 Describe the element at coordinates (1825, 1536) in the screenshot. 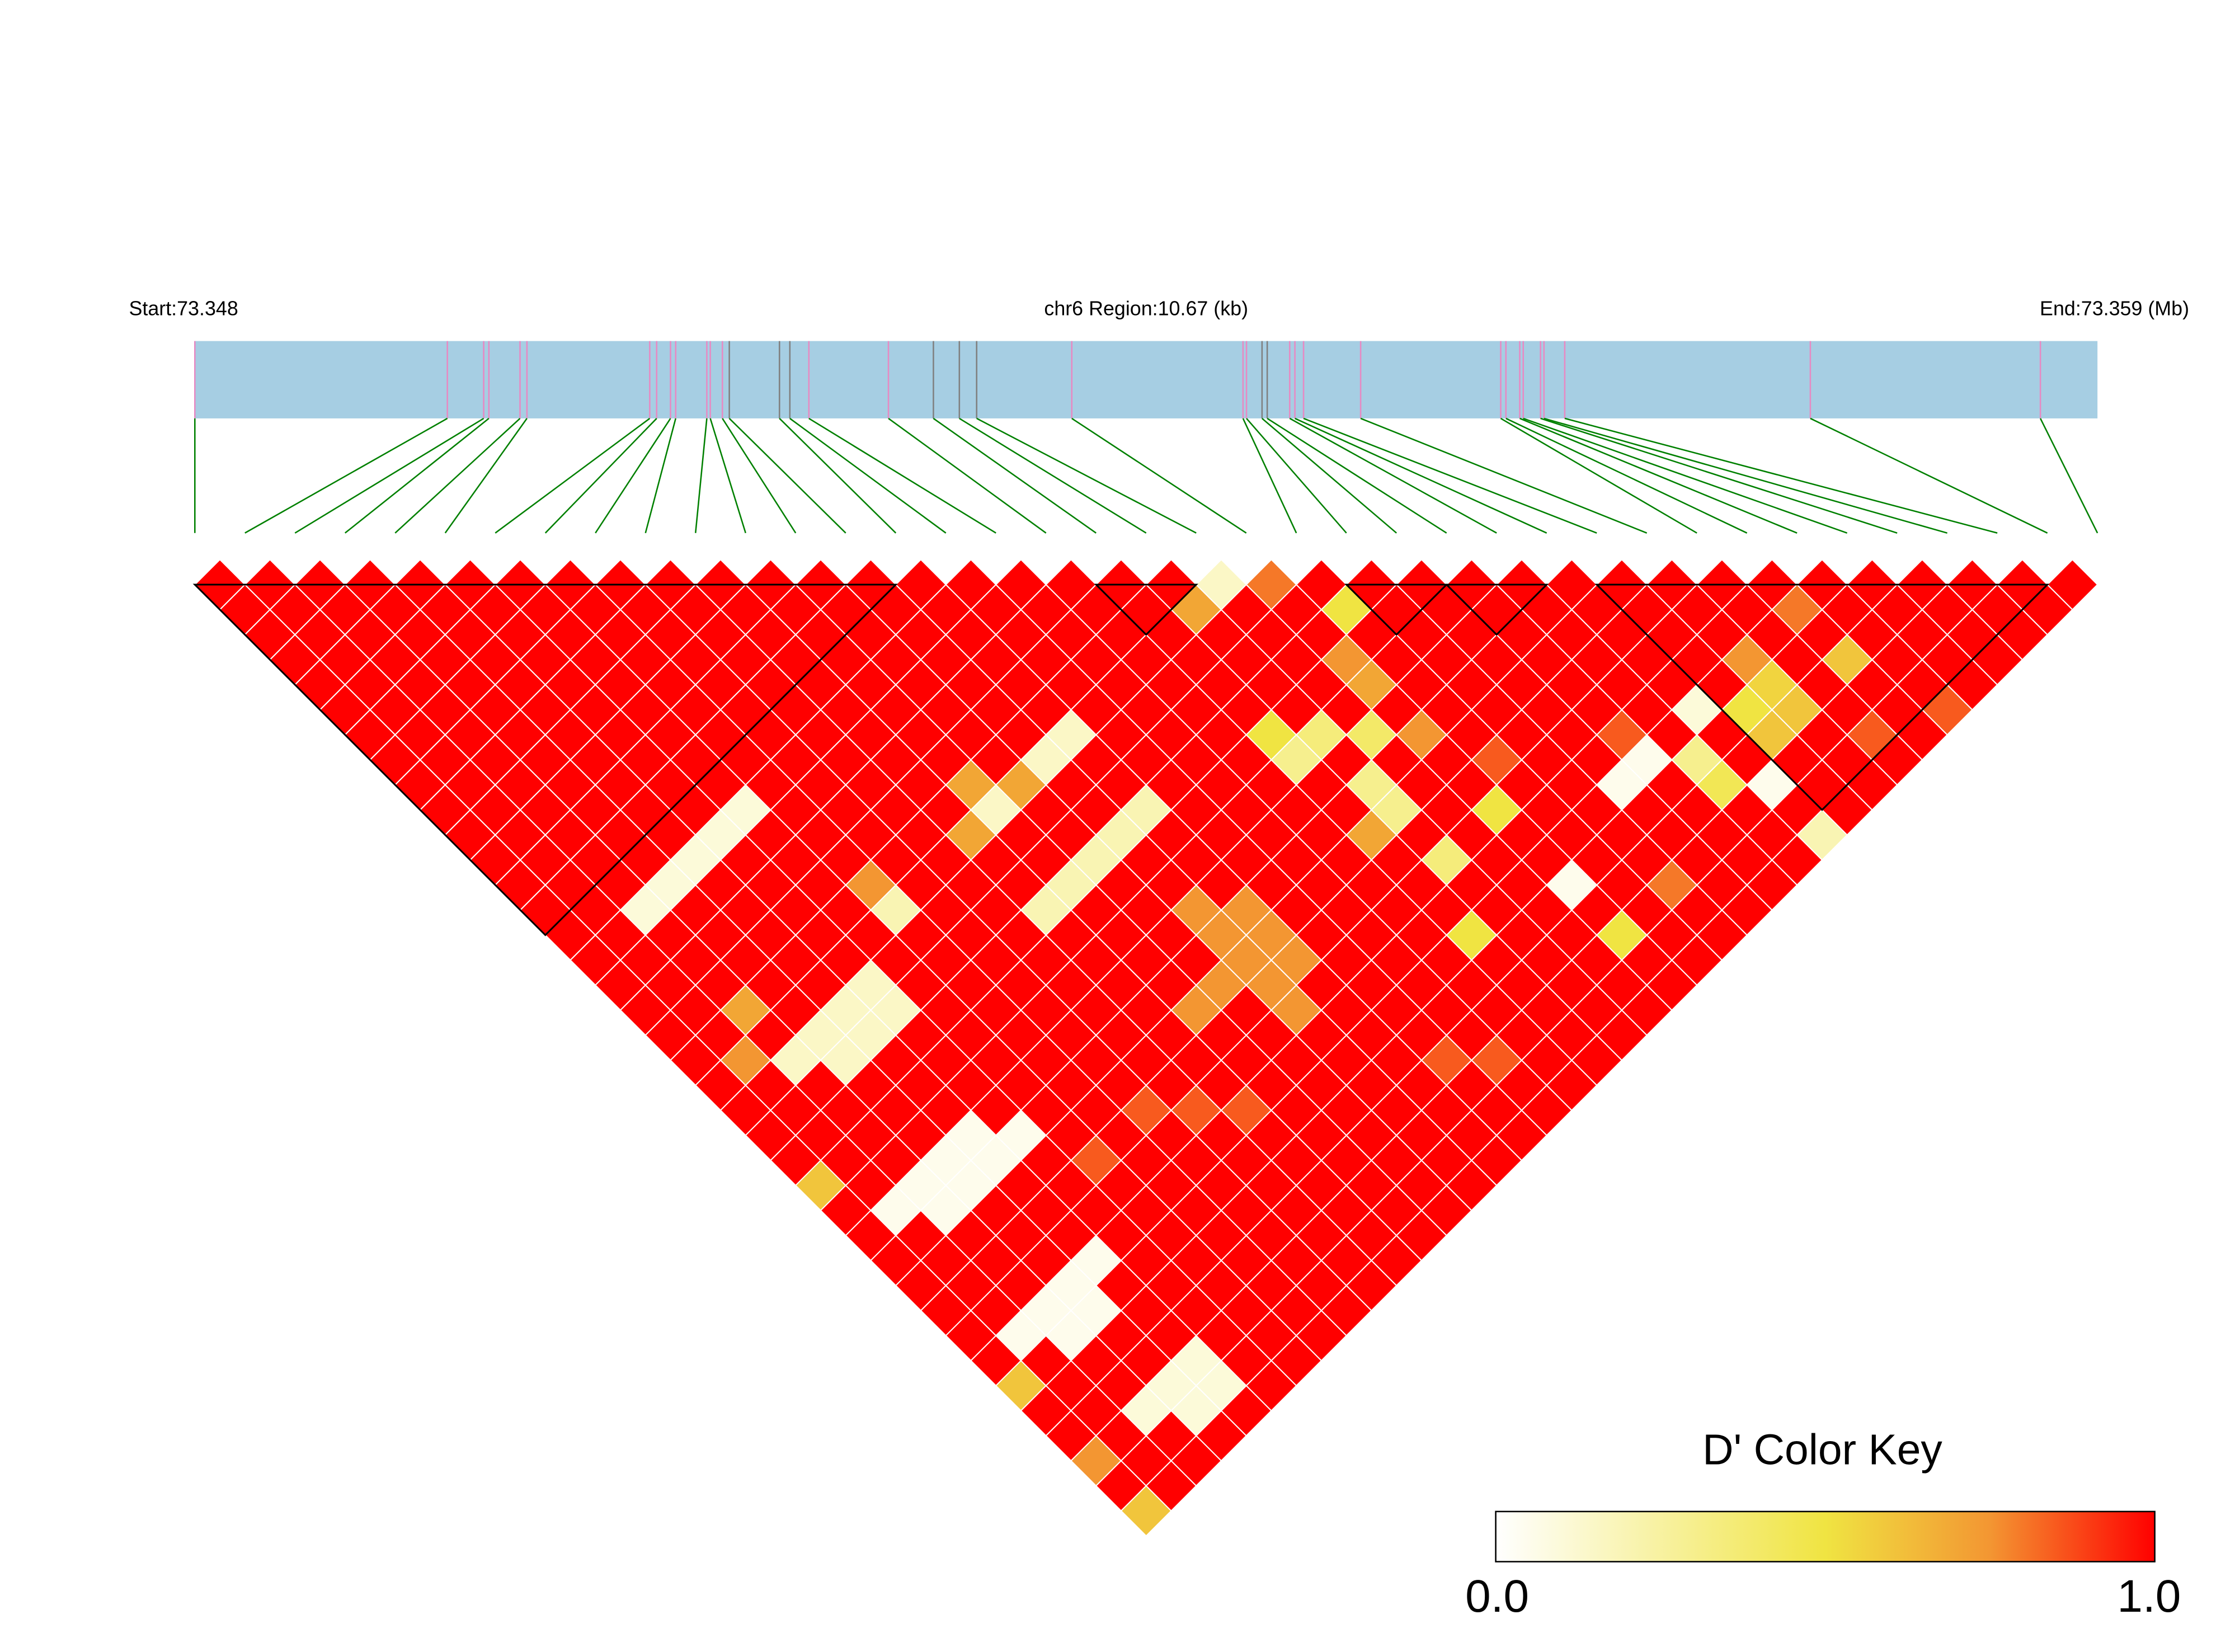

I see `color-key-gradient` at that location.